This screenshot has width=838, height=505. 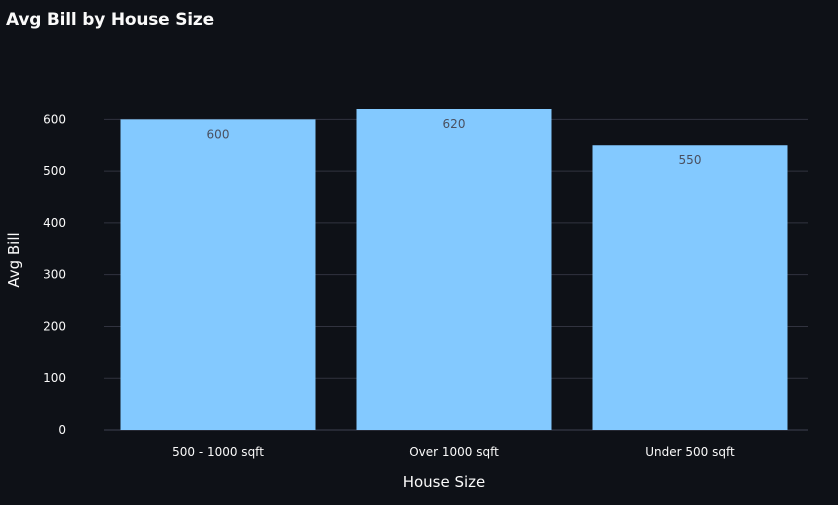 What do you see at coordinates (14, 259) in the screenshot?
I see `y-axis-label: Avg Bill` at bounding box center [14, 259].